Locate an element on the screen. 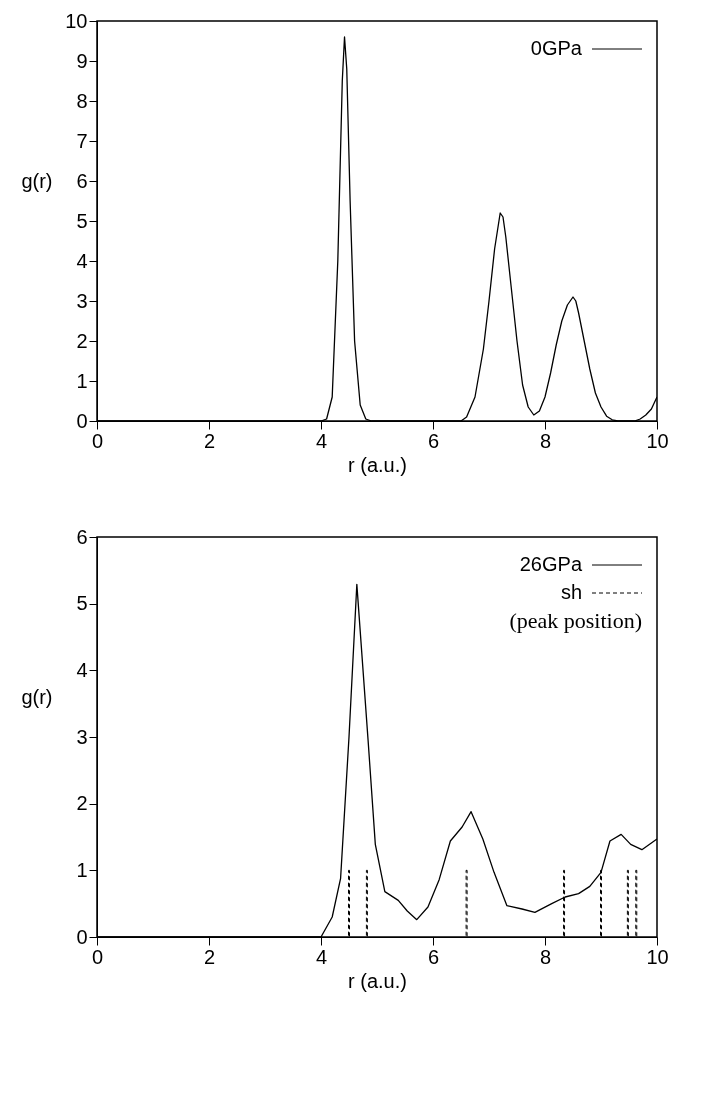 The image size is (704, 1103). legend-label: sh is located at coordinates (571, 592).